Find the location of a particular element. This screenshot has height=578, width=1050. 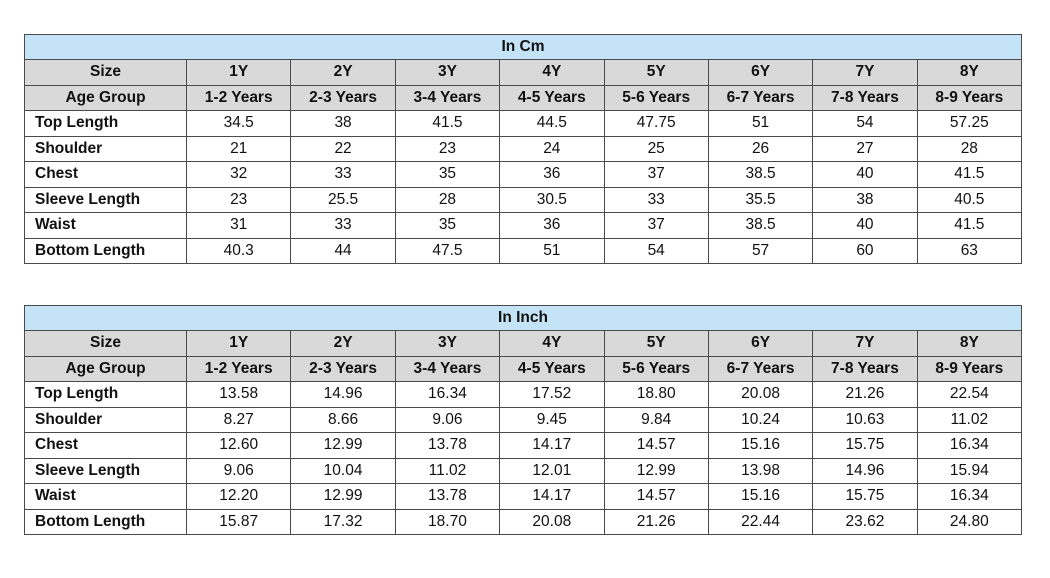

measurement-value: 24 is located at coordinates (552, 148).